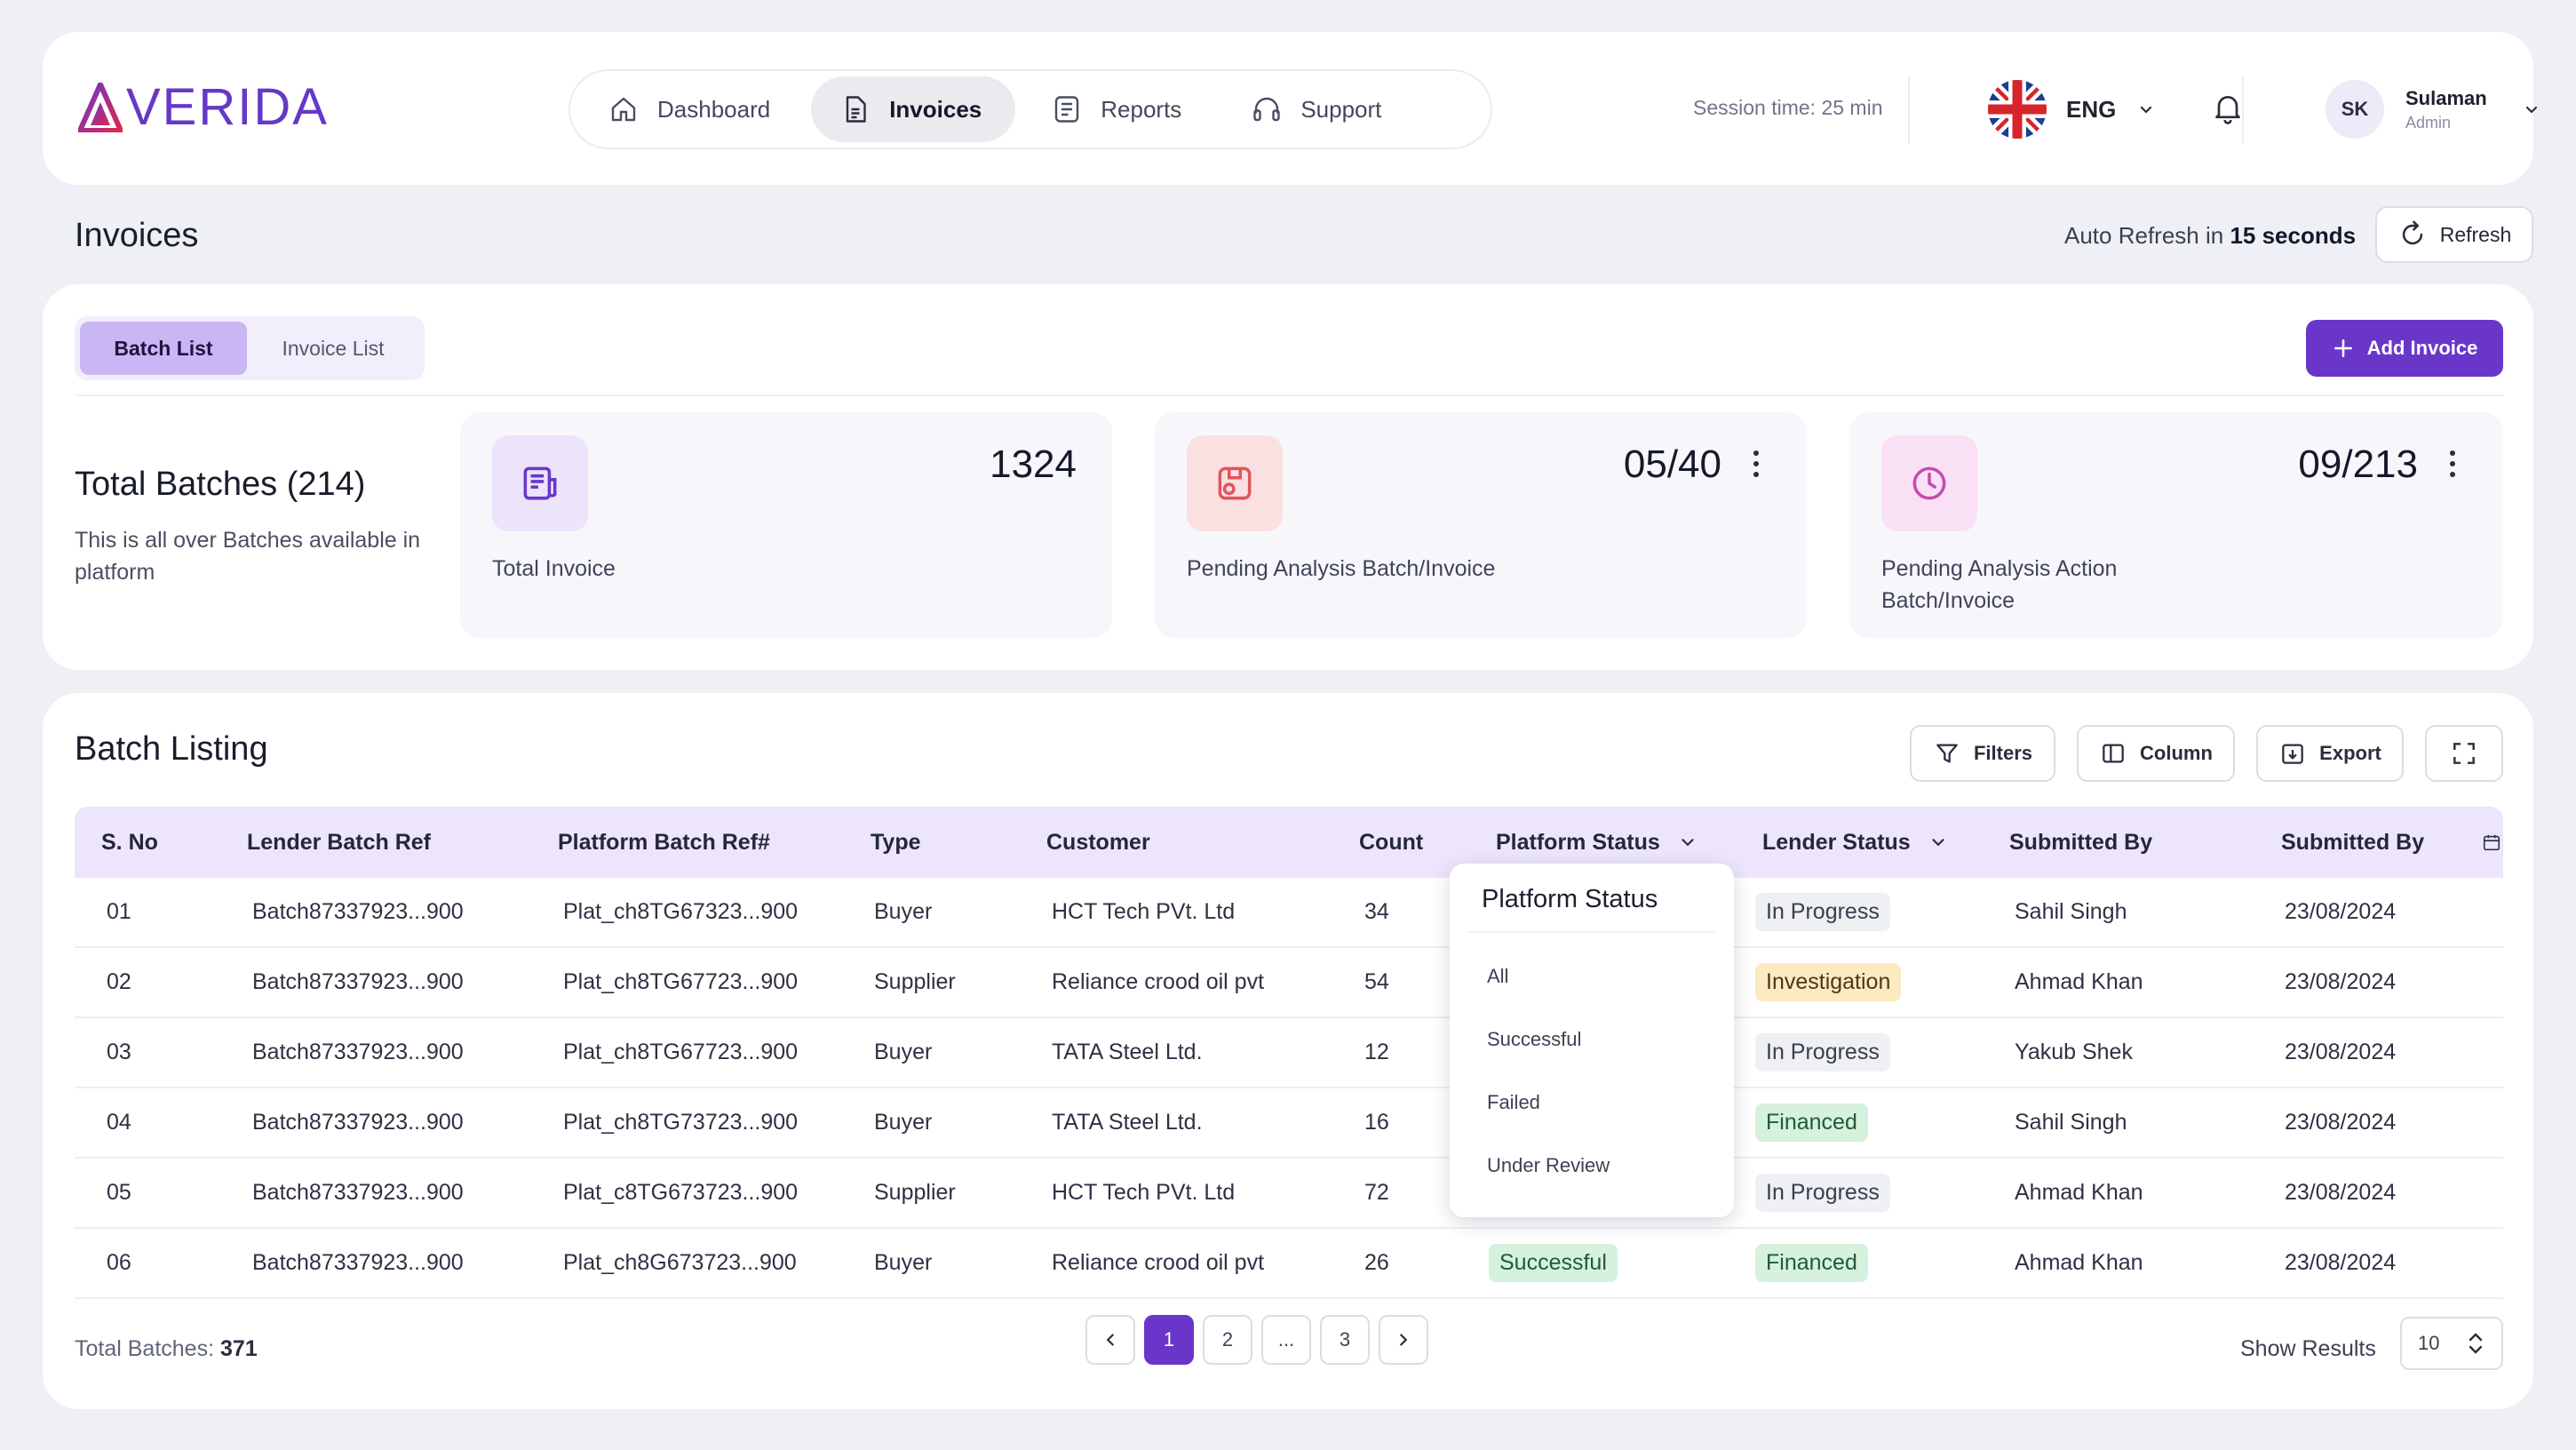  What do you see at coordinates (2451, 1343) in the screenshot?
I see `show-results-select: 10` at bounding box center [2451, 1343].